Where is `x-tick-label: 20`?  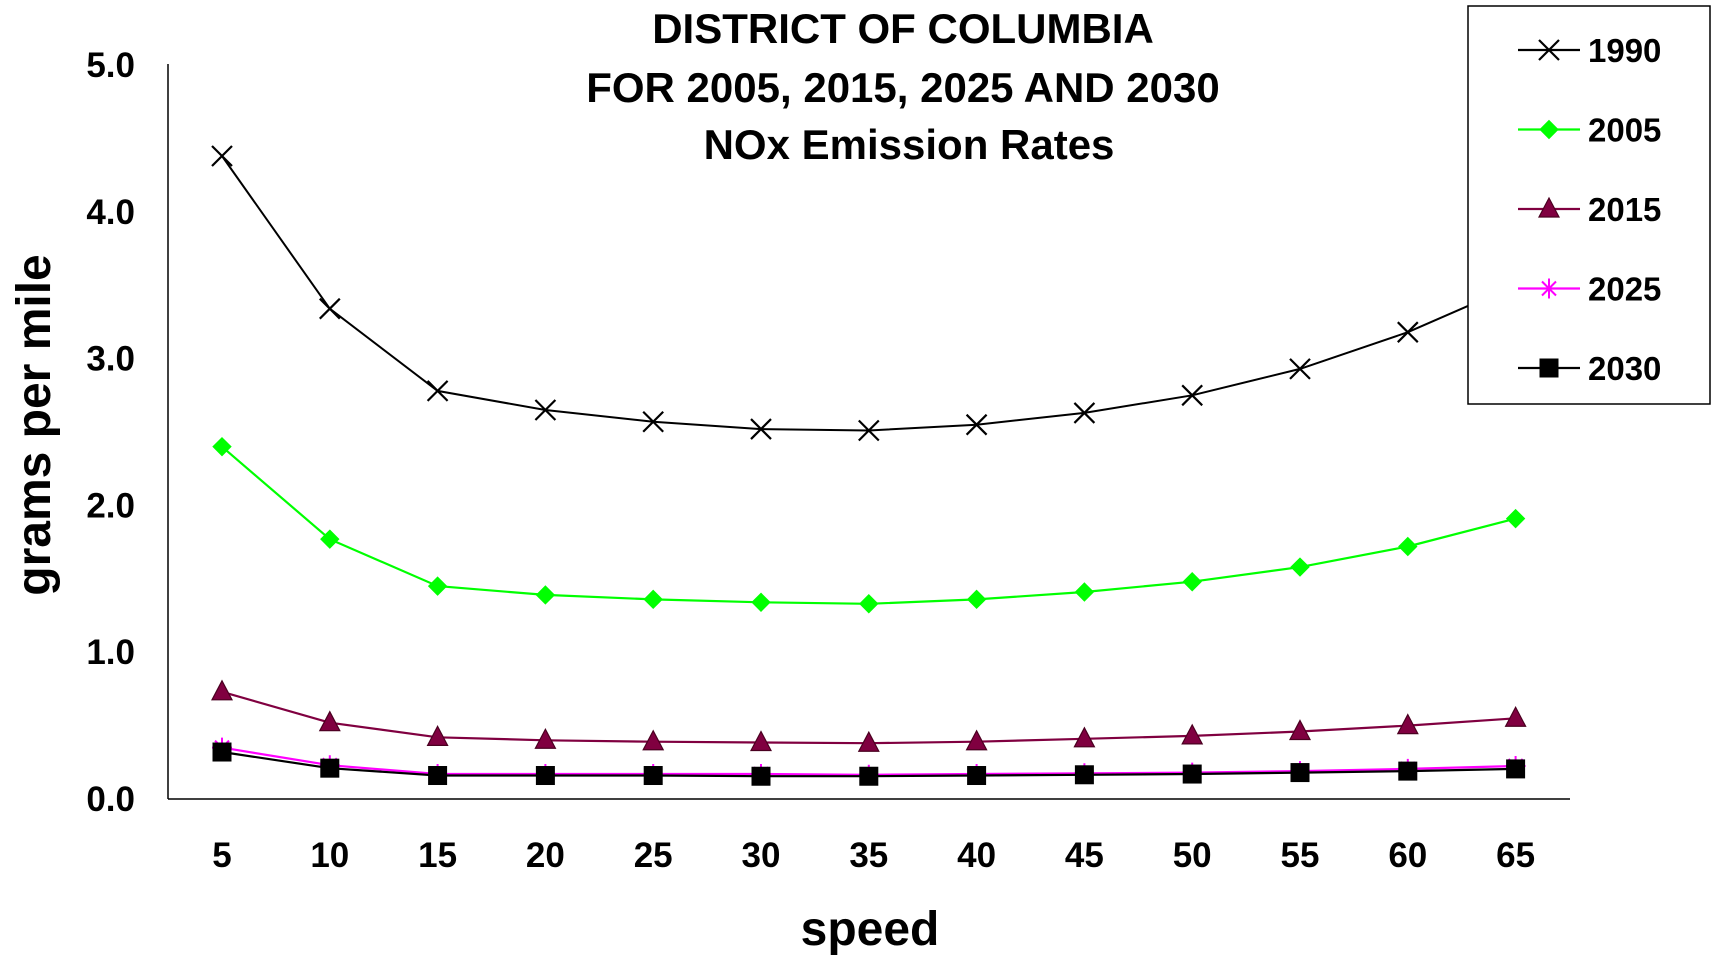
x-tick-label: 20 is located at coordinates (545, 855).